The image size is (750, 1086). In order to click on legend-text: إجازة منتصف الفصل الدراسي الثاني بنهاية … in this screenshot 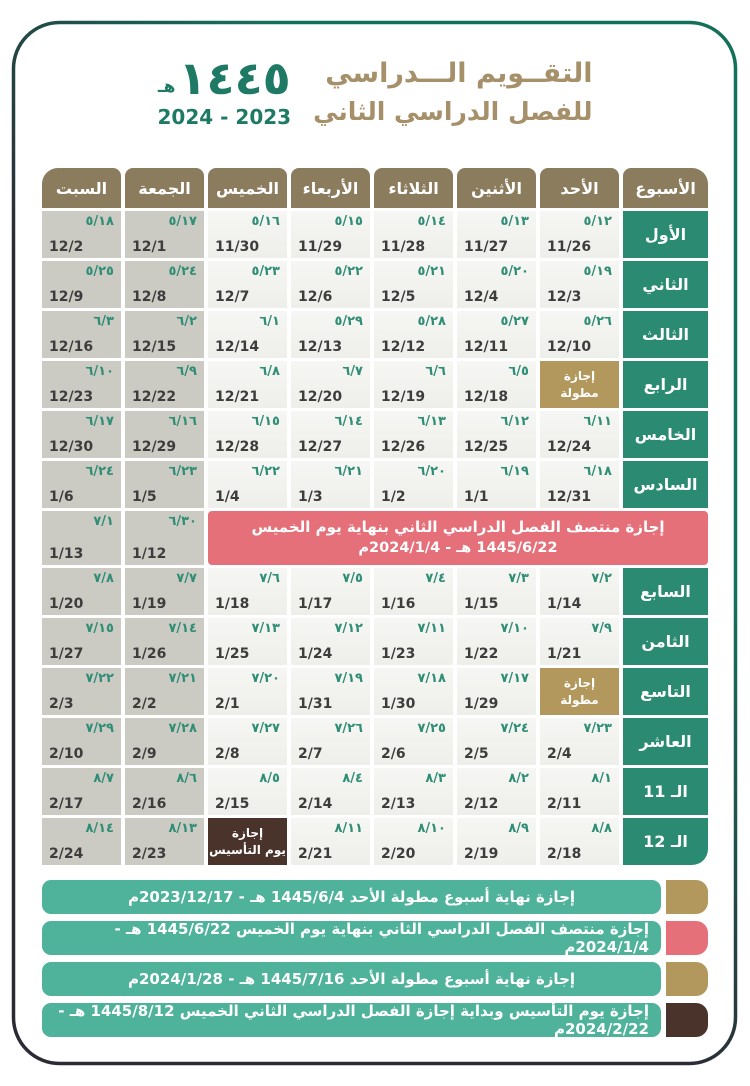, I will do `click(351, 938)`.